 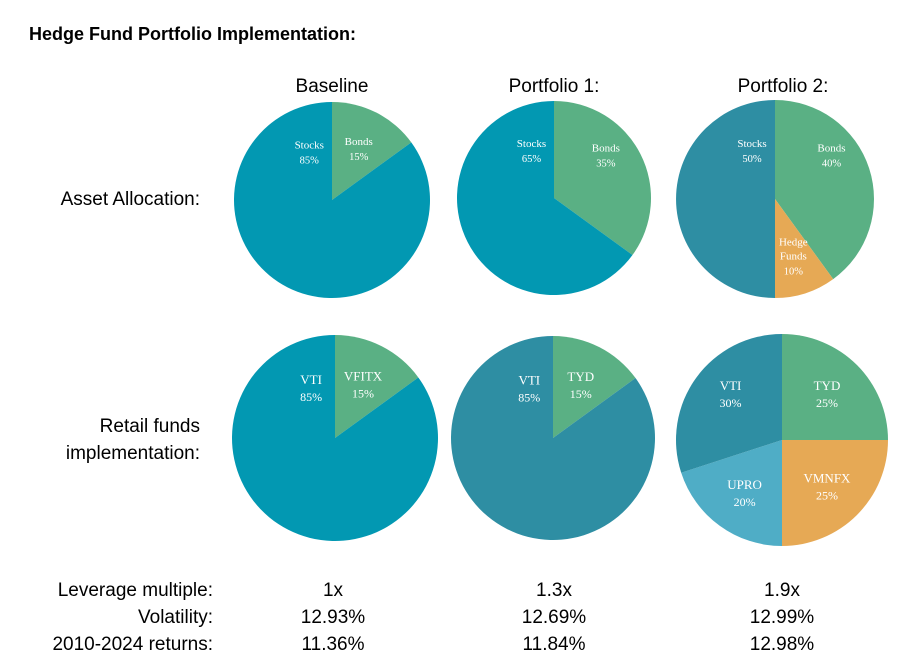 What do you see at coordinates (783, 86) in the screenshot?
I see `column-header-portfolio-2: Portfolio 2:` at bounding box center [783, 86].